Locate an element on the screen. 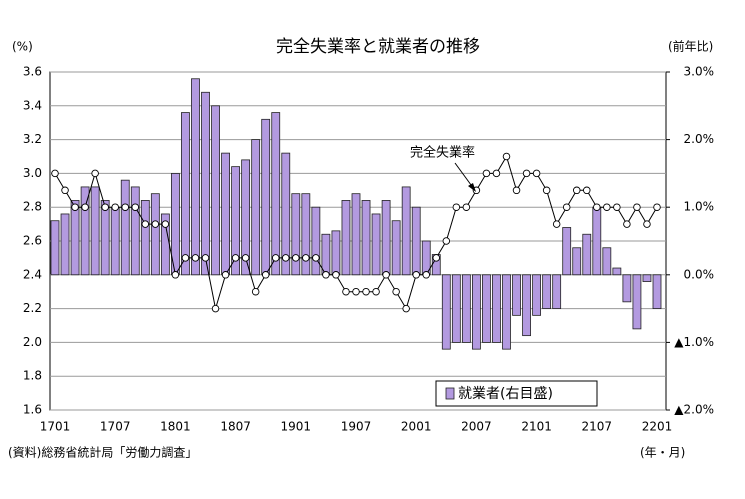 Image resolution: width=745 pixels, height=499 pixels. x-tick-label: 1701 is located at coordinates (55, 427).